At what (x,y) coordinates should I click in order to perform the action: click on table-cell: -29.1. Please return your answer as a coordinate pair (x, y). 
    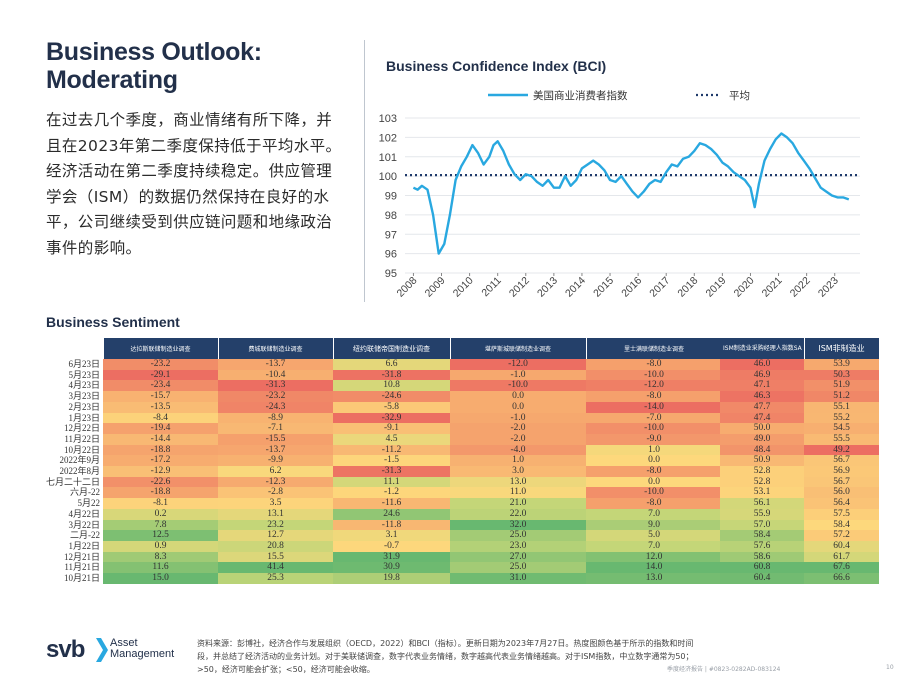
    Looking at the image, I should click on (161, 375).